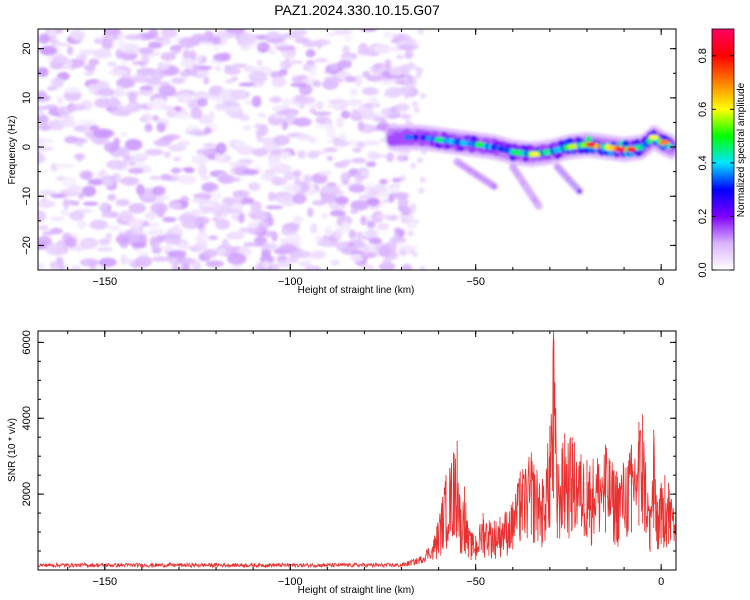  What do you see at coordinates (104, 282) in the screenshot?
I see `heatmap-x-tick-label: −150` at bounding box center [104, 282].